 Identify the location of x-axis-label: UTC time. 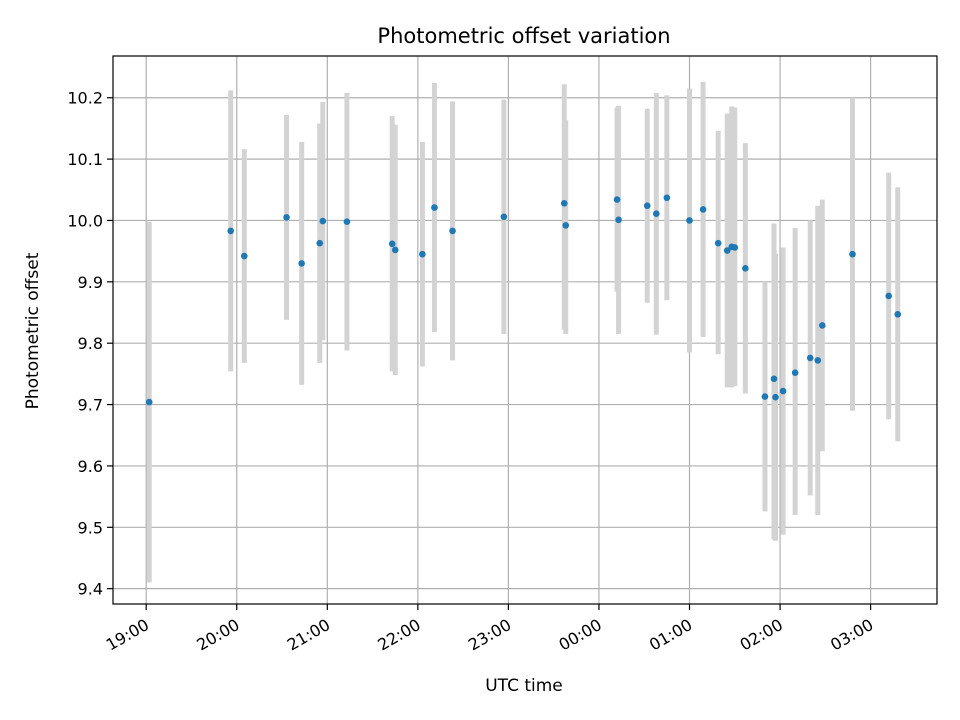
(524, 686).